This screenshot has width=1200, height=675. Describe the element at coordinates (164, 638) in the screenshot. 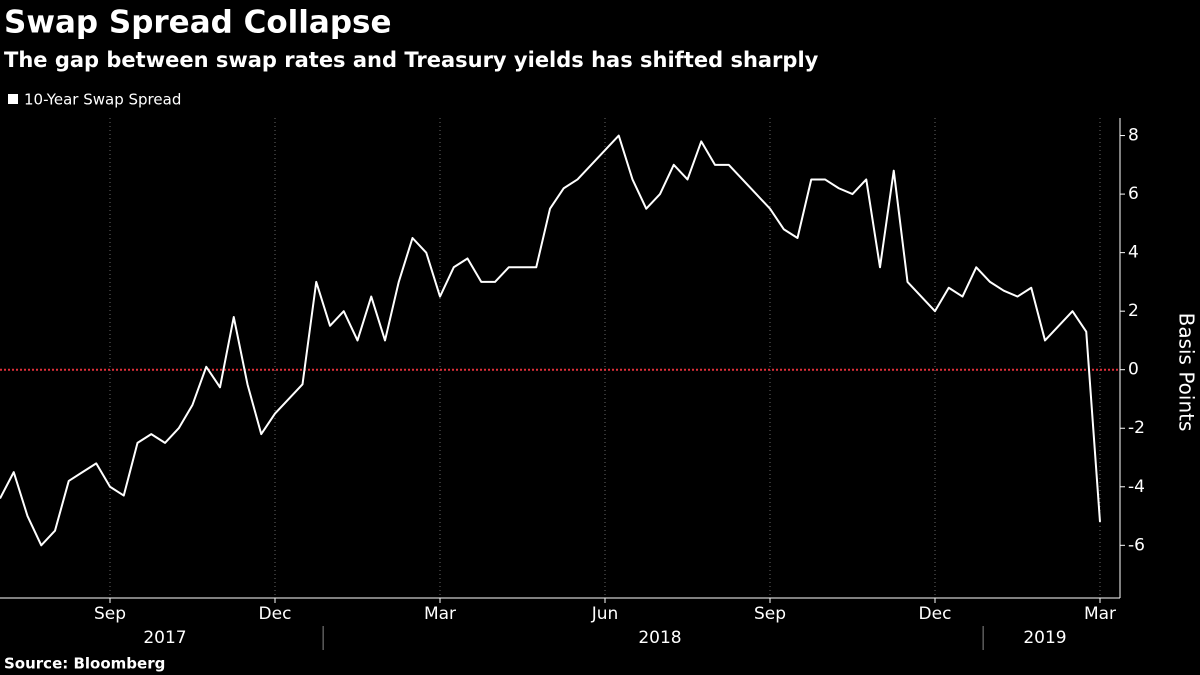

I see `year-label: 2017` at that location.